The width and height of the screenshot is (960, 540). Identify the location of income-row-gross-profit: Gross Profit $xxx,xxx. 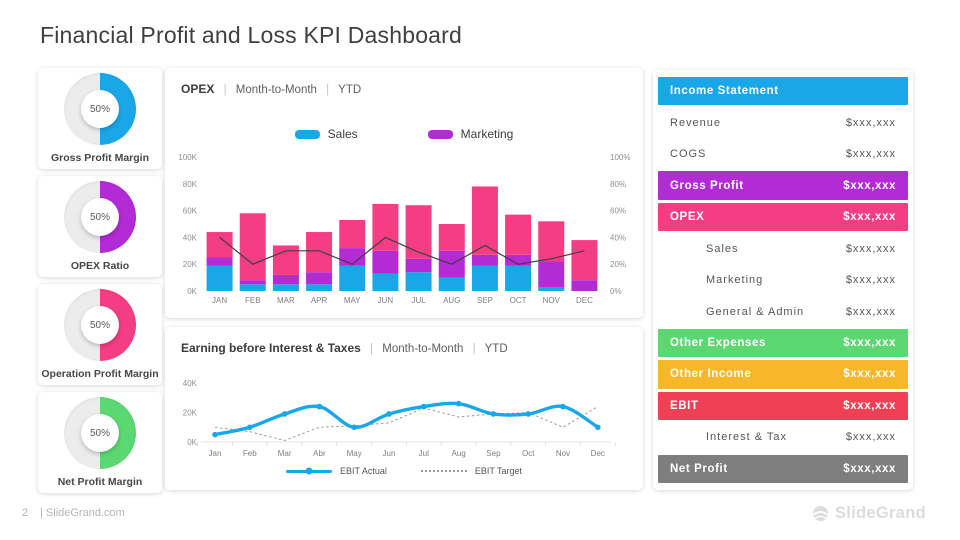
(783, 185).